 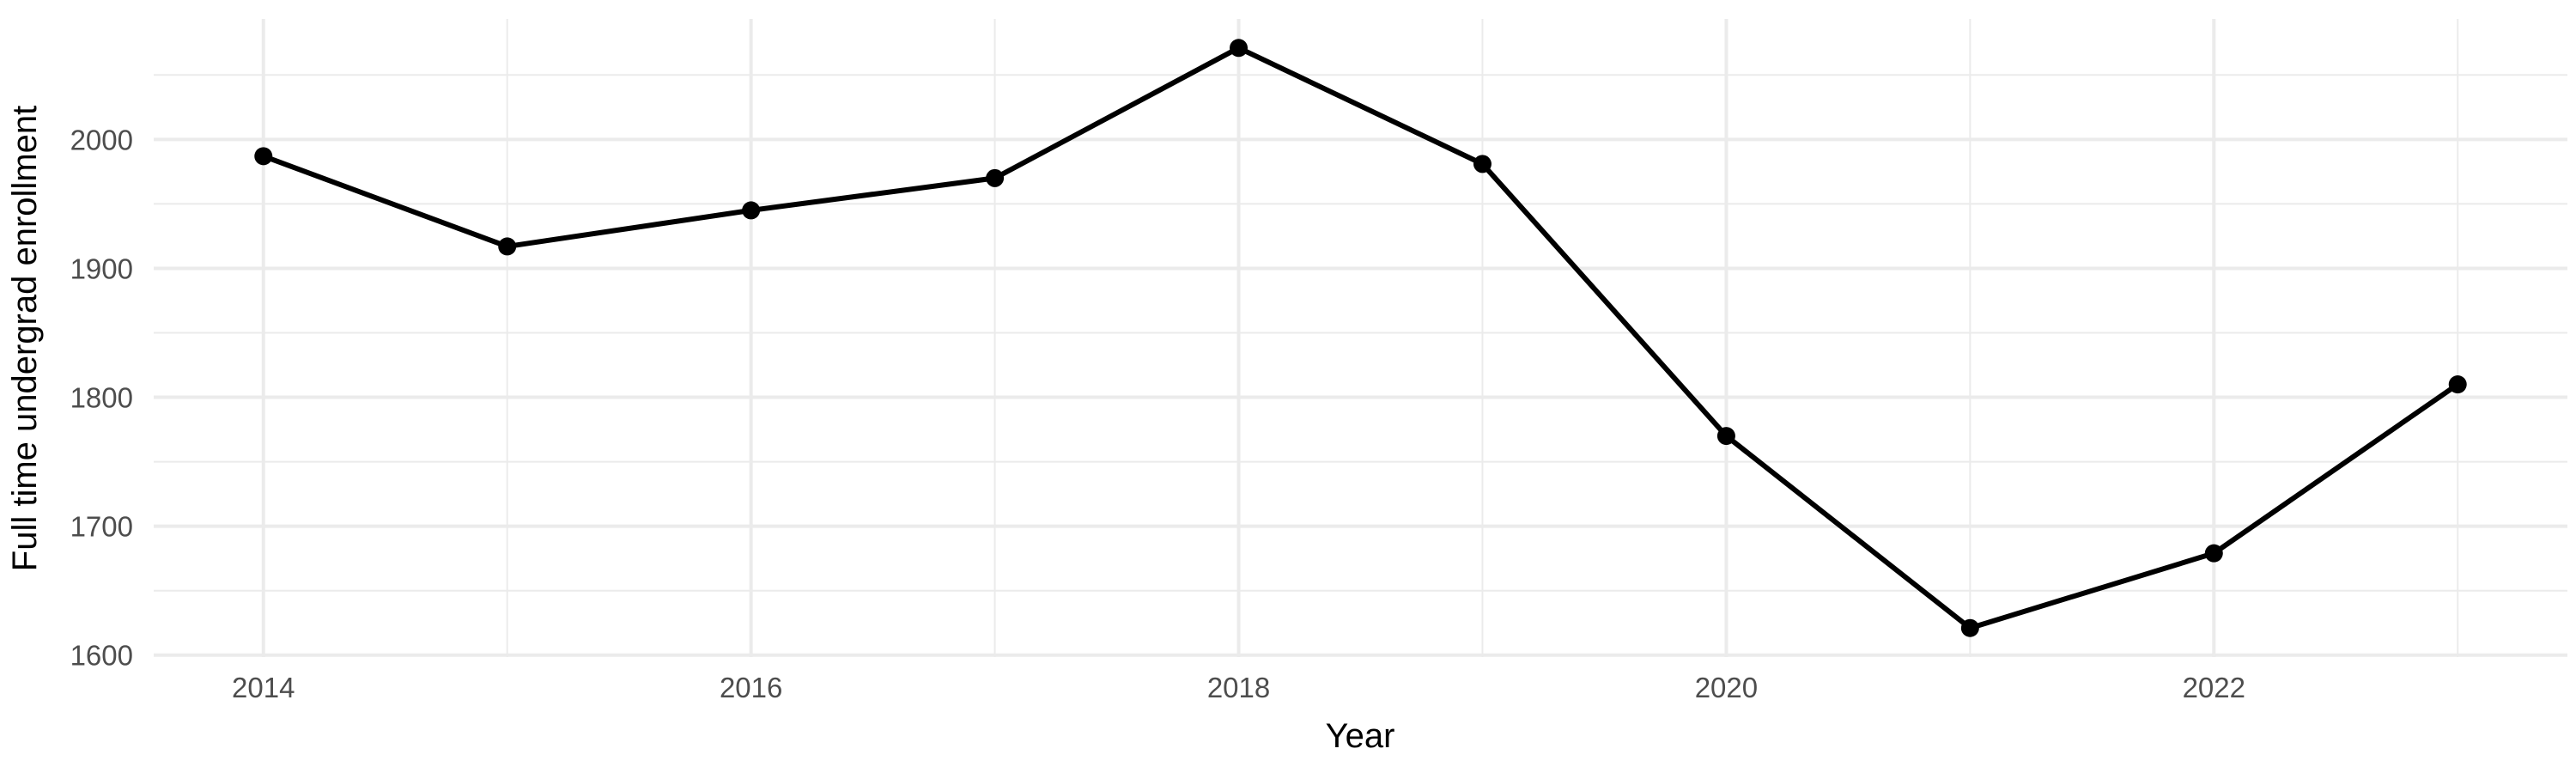 What do you see at coordinates (101, 139) in the screenshot?
I see `y-tick-label: 2000` at bounding box center [101, 139].